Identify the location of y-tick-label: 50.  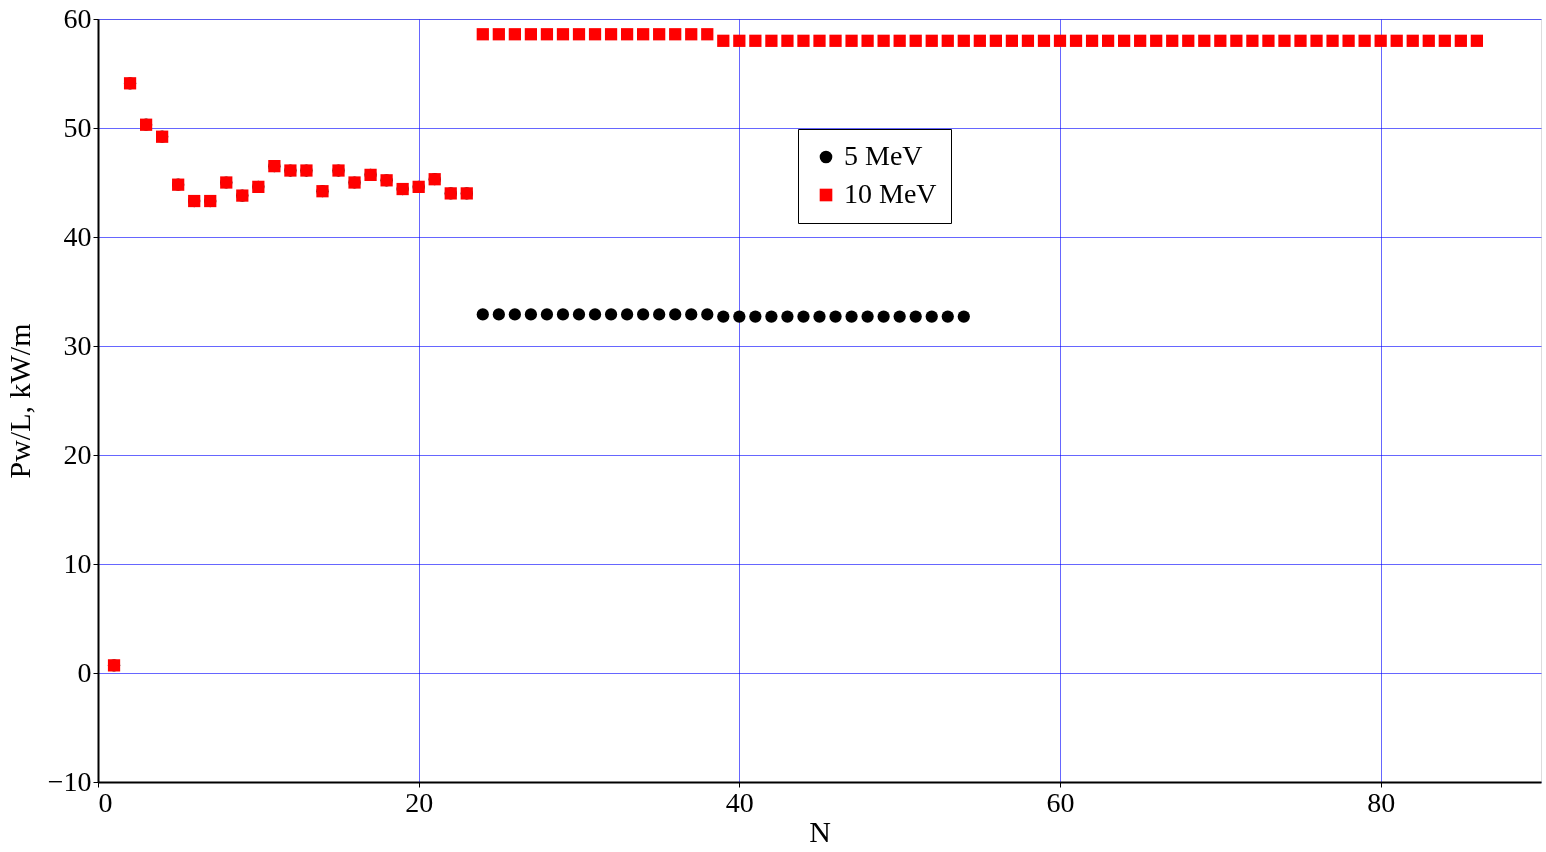
(77, 127).